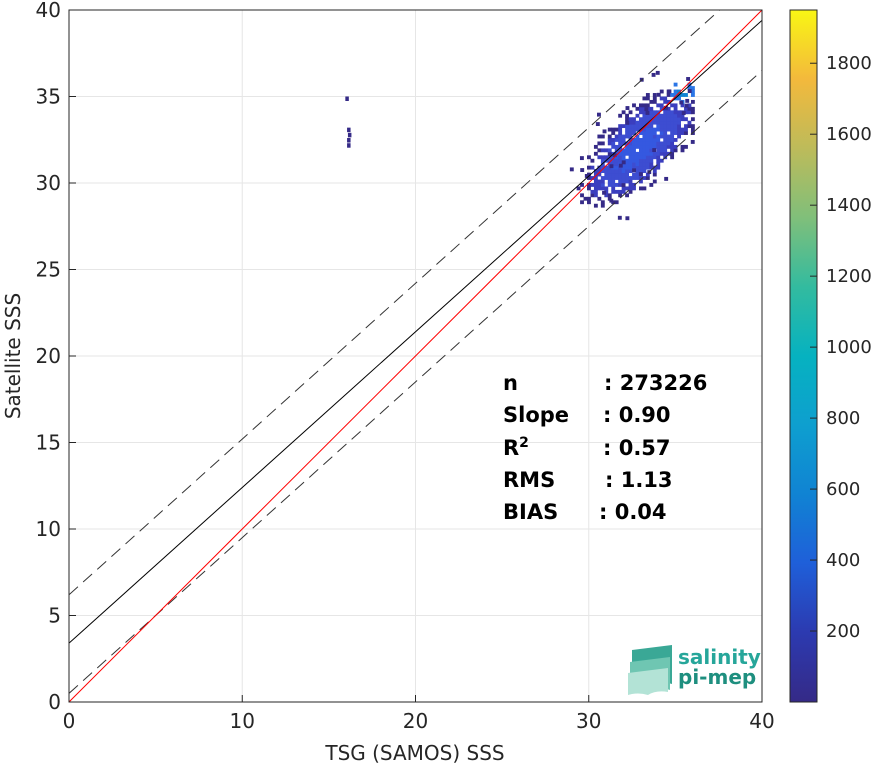 The width and height of the screenshot is (879, 767). What do you see at coordinates (48, 529) in the screenshot?
I see `y-tick-label: 10` at bounding box center [48, 529].